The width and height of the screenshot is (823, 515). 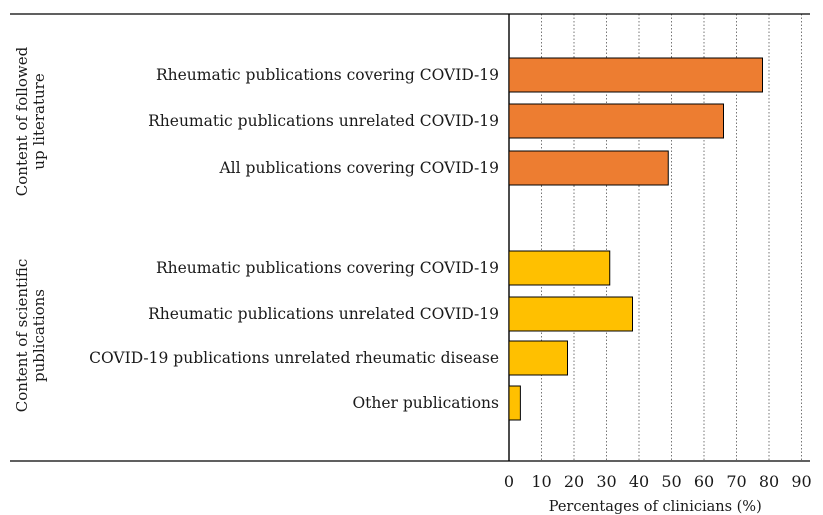 What do you see at coordinates (425, 403) in the screenshot?
I see `category-label: Other publications` at bounding box center [425, 403].